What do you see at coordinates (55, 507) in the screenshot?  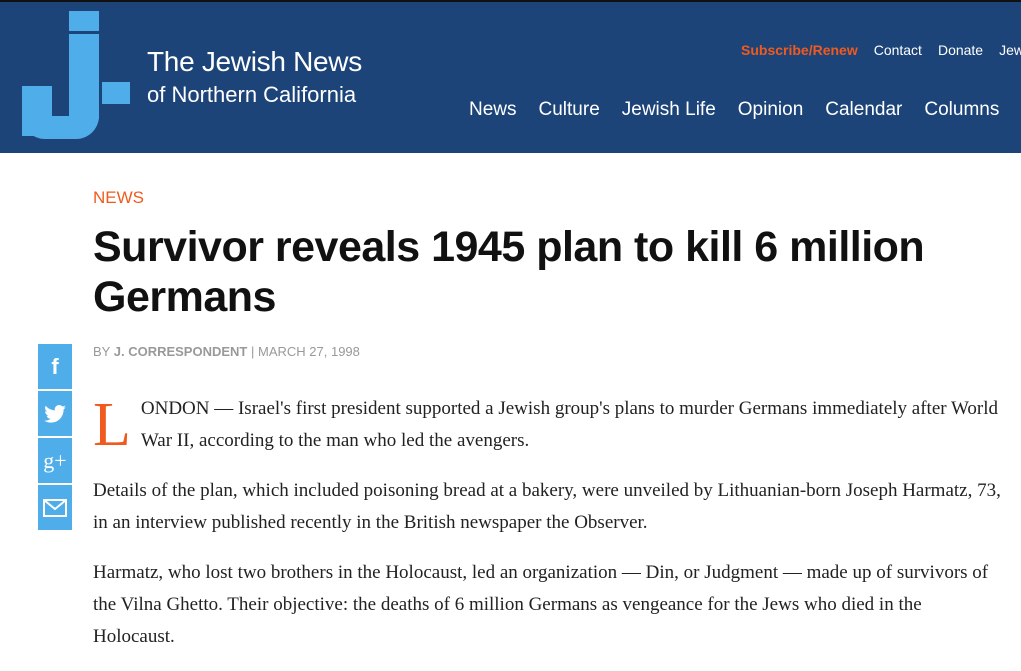 I see `email-icon` at bounding box center [55, 507].